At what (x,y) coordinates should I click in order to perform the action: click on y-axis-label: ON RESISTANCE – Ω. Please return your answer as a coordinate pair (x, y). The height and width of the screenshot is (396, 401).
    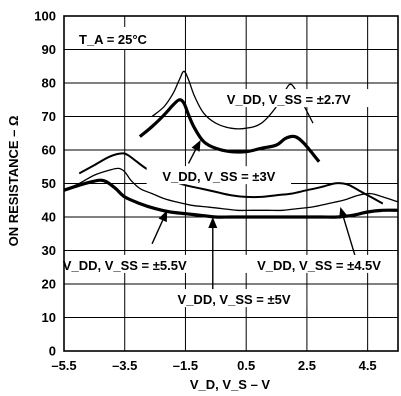
    Looking at the image, I should click on (13, 181).